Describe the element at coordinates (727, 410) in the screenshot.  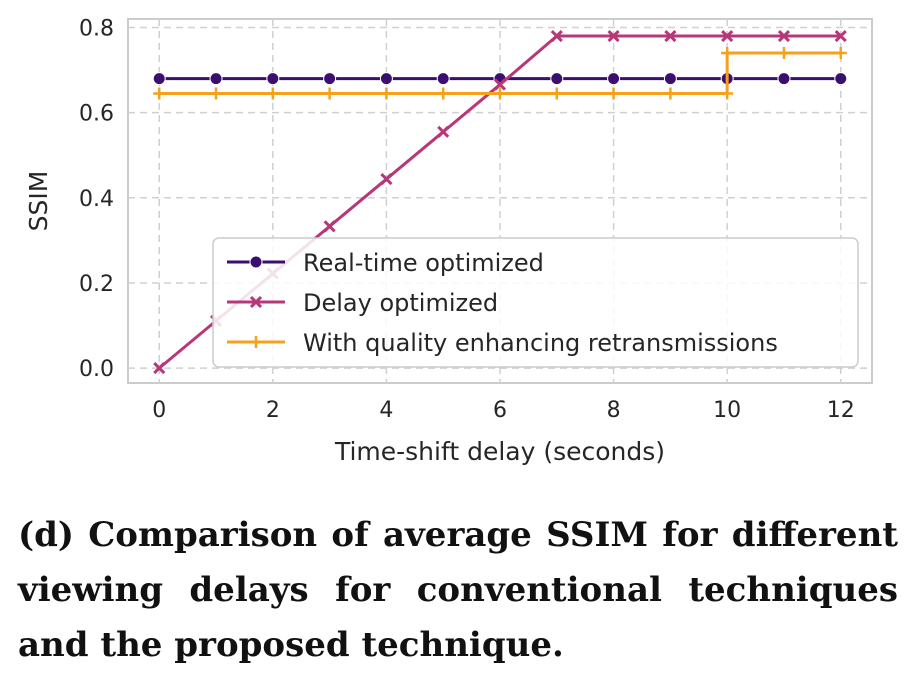
I see `x-tick-label: 10` at that location.